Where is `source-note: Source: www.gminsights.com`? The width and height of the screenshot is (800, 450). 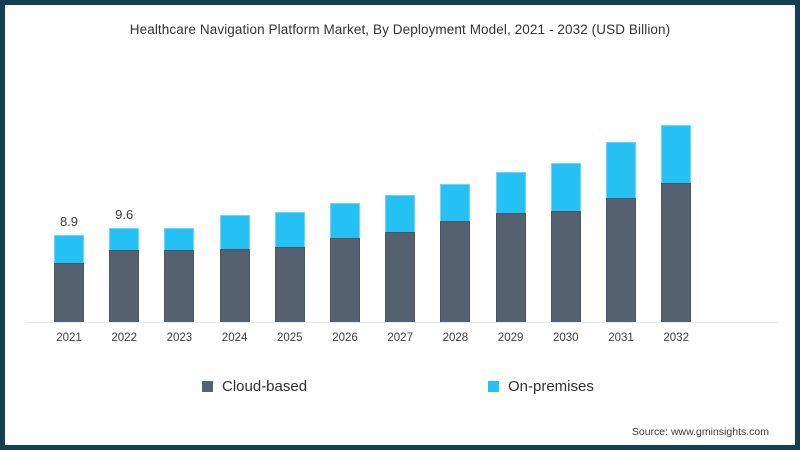
source-note: Source: www.gminsights.com is located at coordinates (700, 432).